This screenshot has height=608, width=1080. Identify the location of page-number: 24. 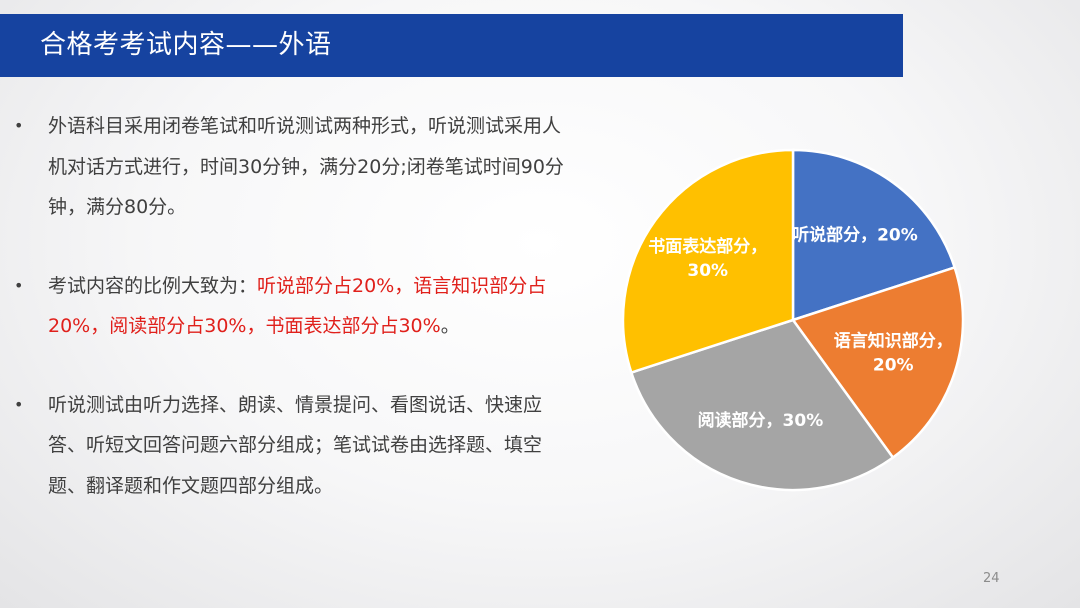
(991, 578).